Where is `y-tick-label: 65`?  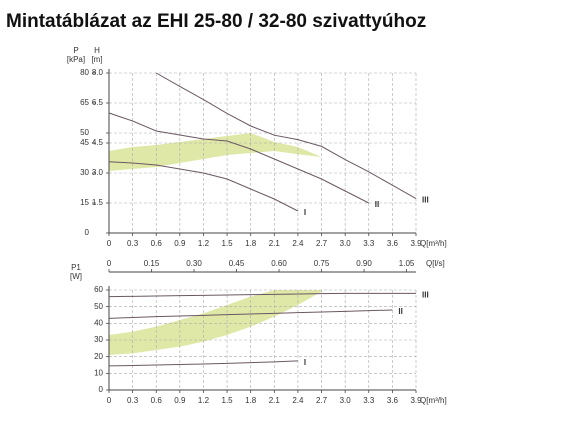
y-tick-label: 65 is located at coordinates (84, 102).